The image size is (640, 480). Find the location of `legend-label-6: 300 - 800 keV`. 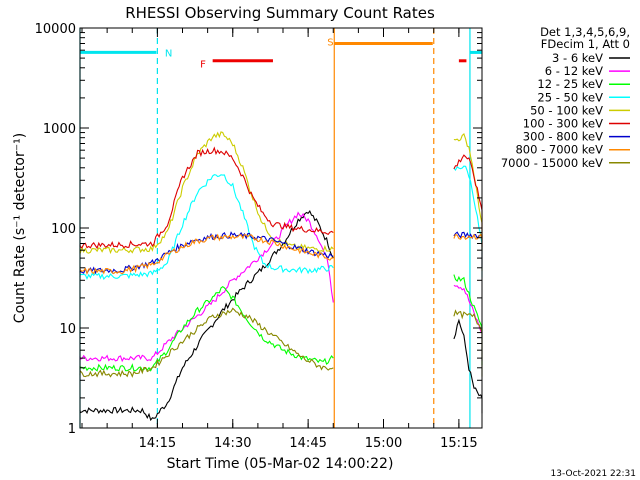

legend-label-6: 300 - 800 keV is located at coordinates (563, 137).